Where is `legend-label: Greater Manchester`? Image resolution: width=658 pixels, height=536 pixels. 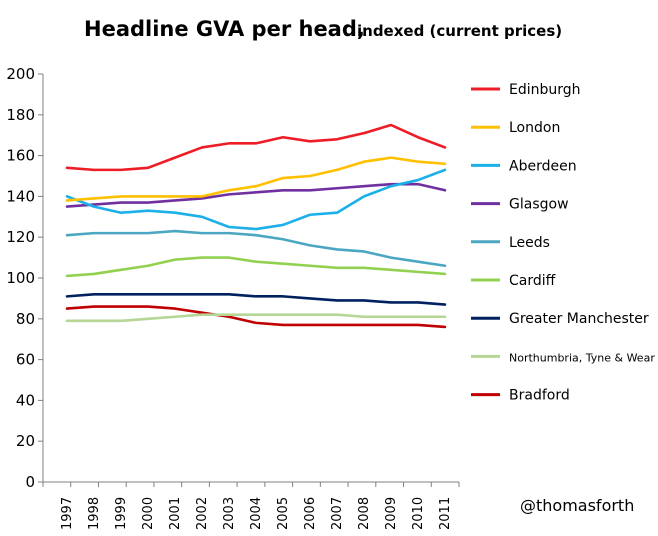
legend-label: Greater Manchester is located at coordinates (579, 319).